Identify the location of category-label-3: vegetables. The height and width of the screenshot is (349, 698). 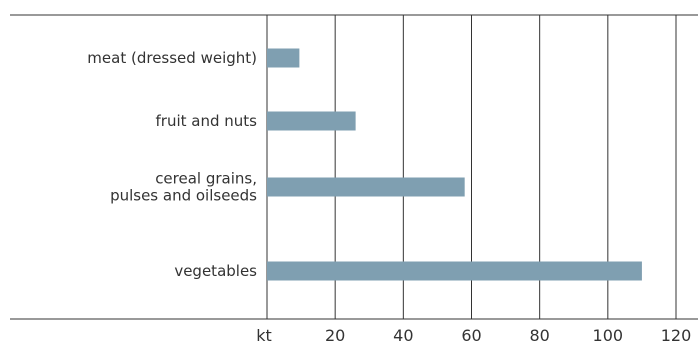
(215, 271).